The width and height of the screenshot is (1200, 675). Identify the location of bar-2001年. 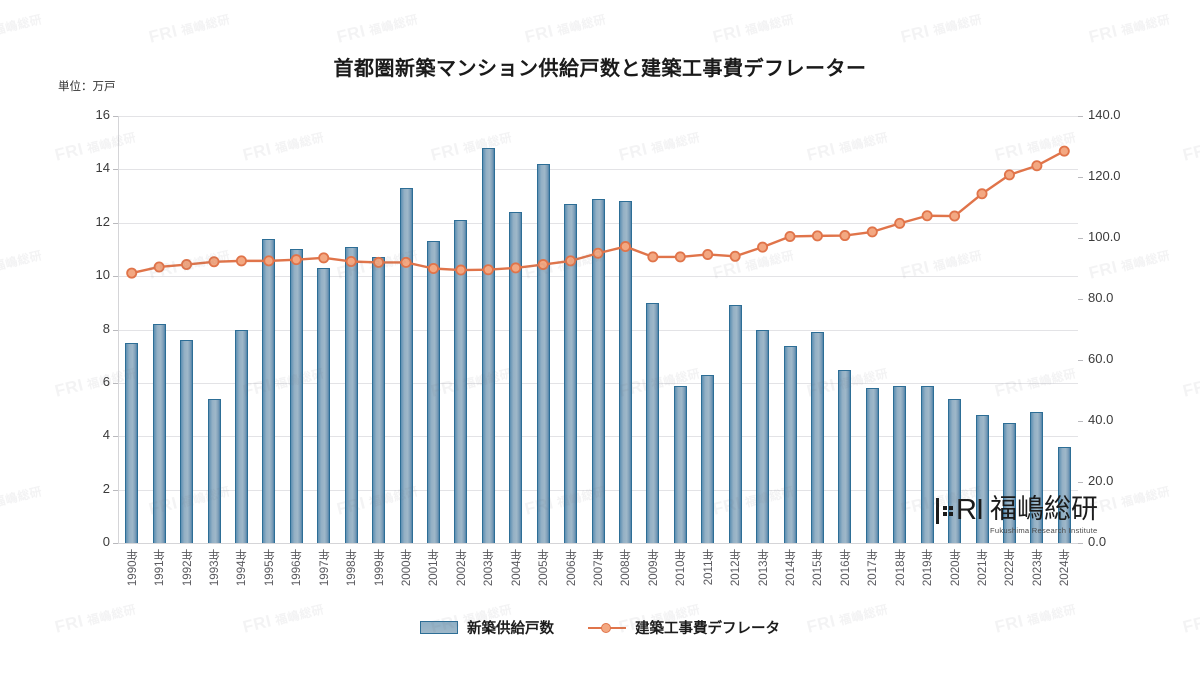
(433, 392).